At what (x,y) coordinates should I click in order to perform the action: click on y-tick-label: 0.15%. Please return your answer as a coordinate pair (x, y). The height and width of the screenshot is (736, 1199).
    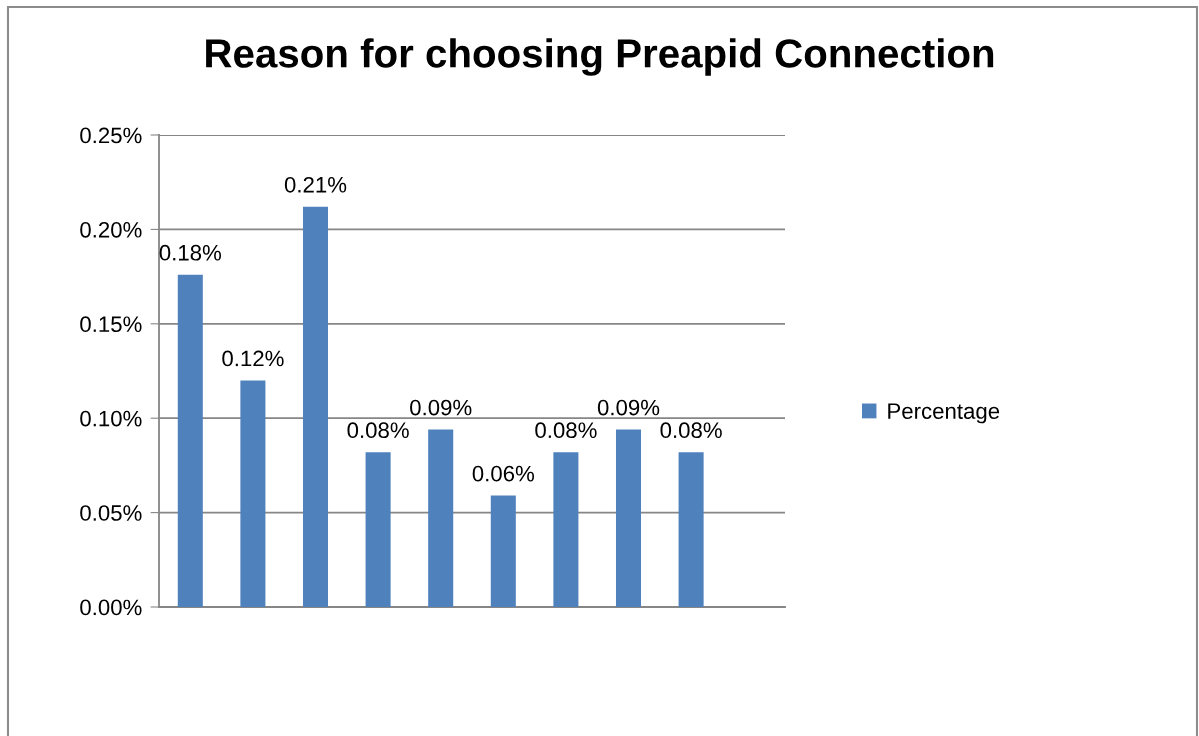
    Looking at the image, I should click on (111, 324).